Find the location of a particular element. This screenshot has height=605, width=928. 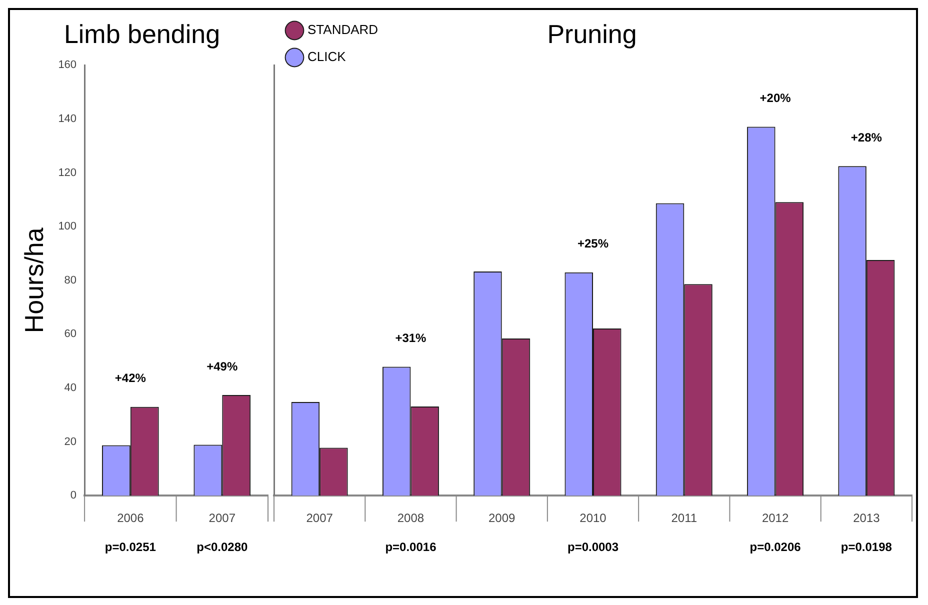

annotation: +49% is located at coordinates (222, 366).